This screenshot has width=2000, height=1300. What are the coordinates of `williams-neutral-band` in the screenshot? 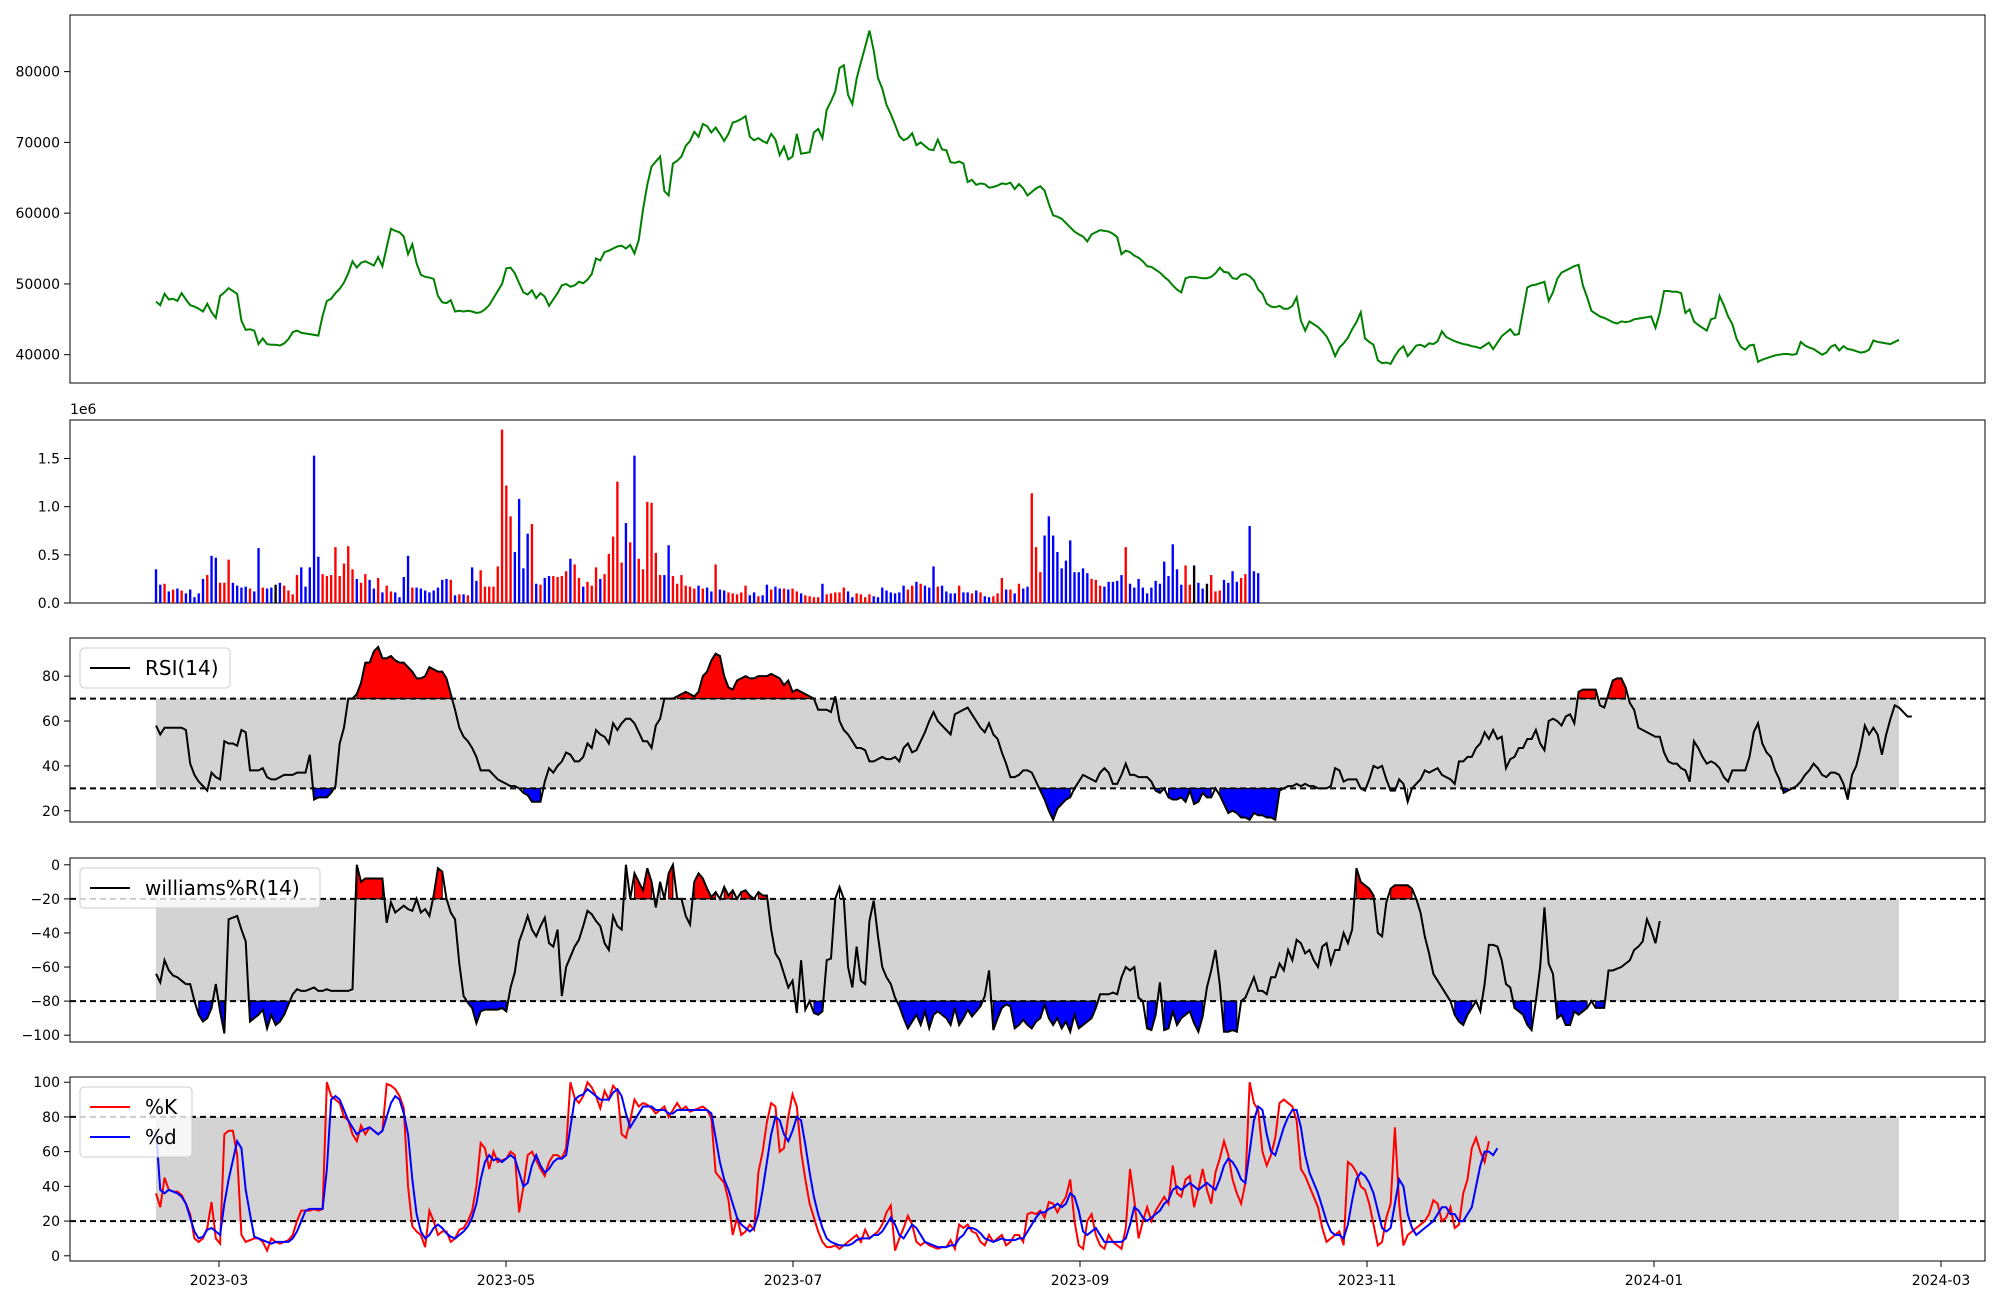 It's located at (1027, 950).